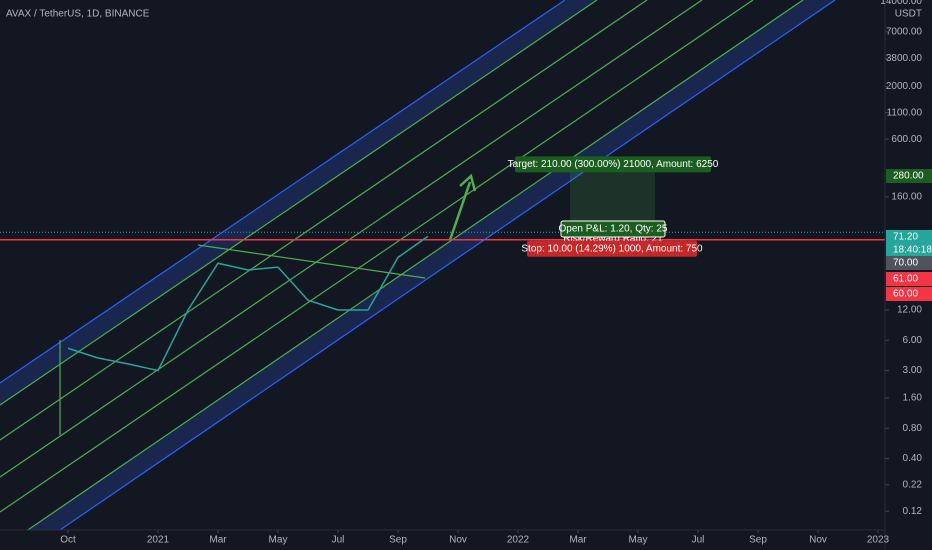 The image size is (932, 550). Describe the element at coordinates (909, 310) in the screenshot. I see `y-tick-label: 12.00` at that location.